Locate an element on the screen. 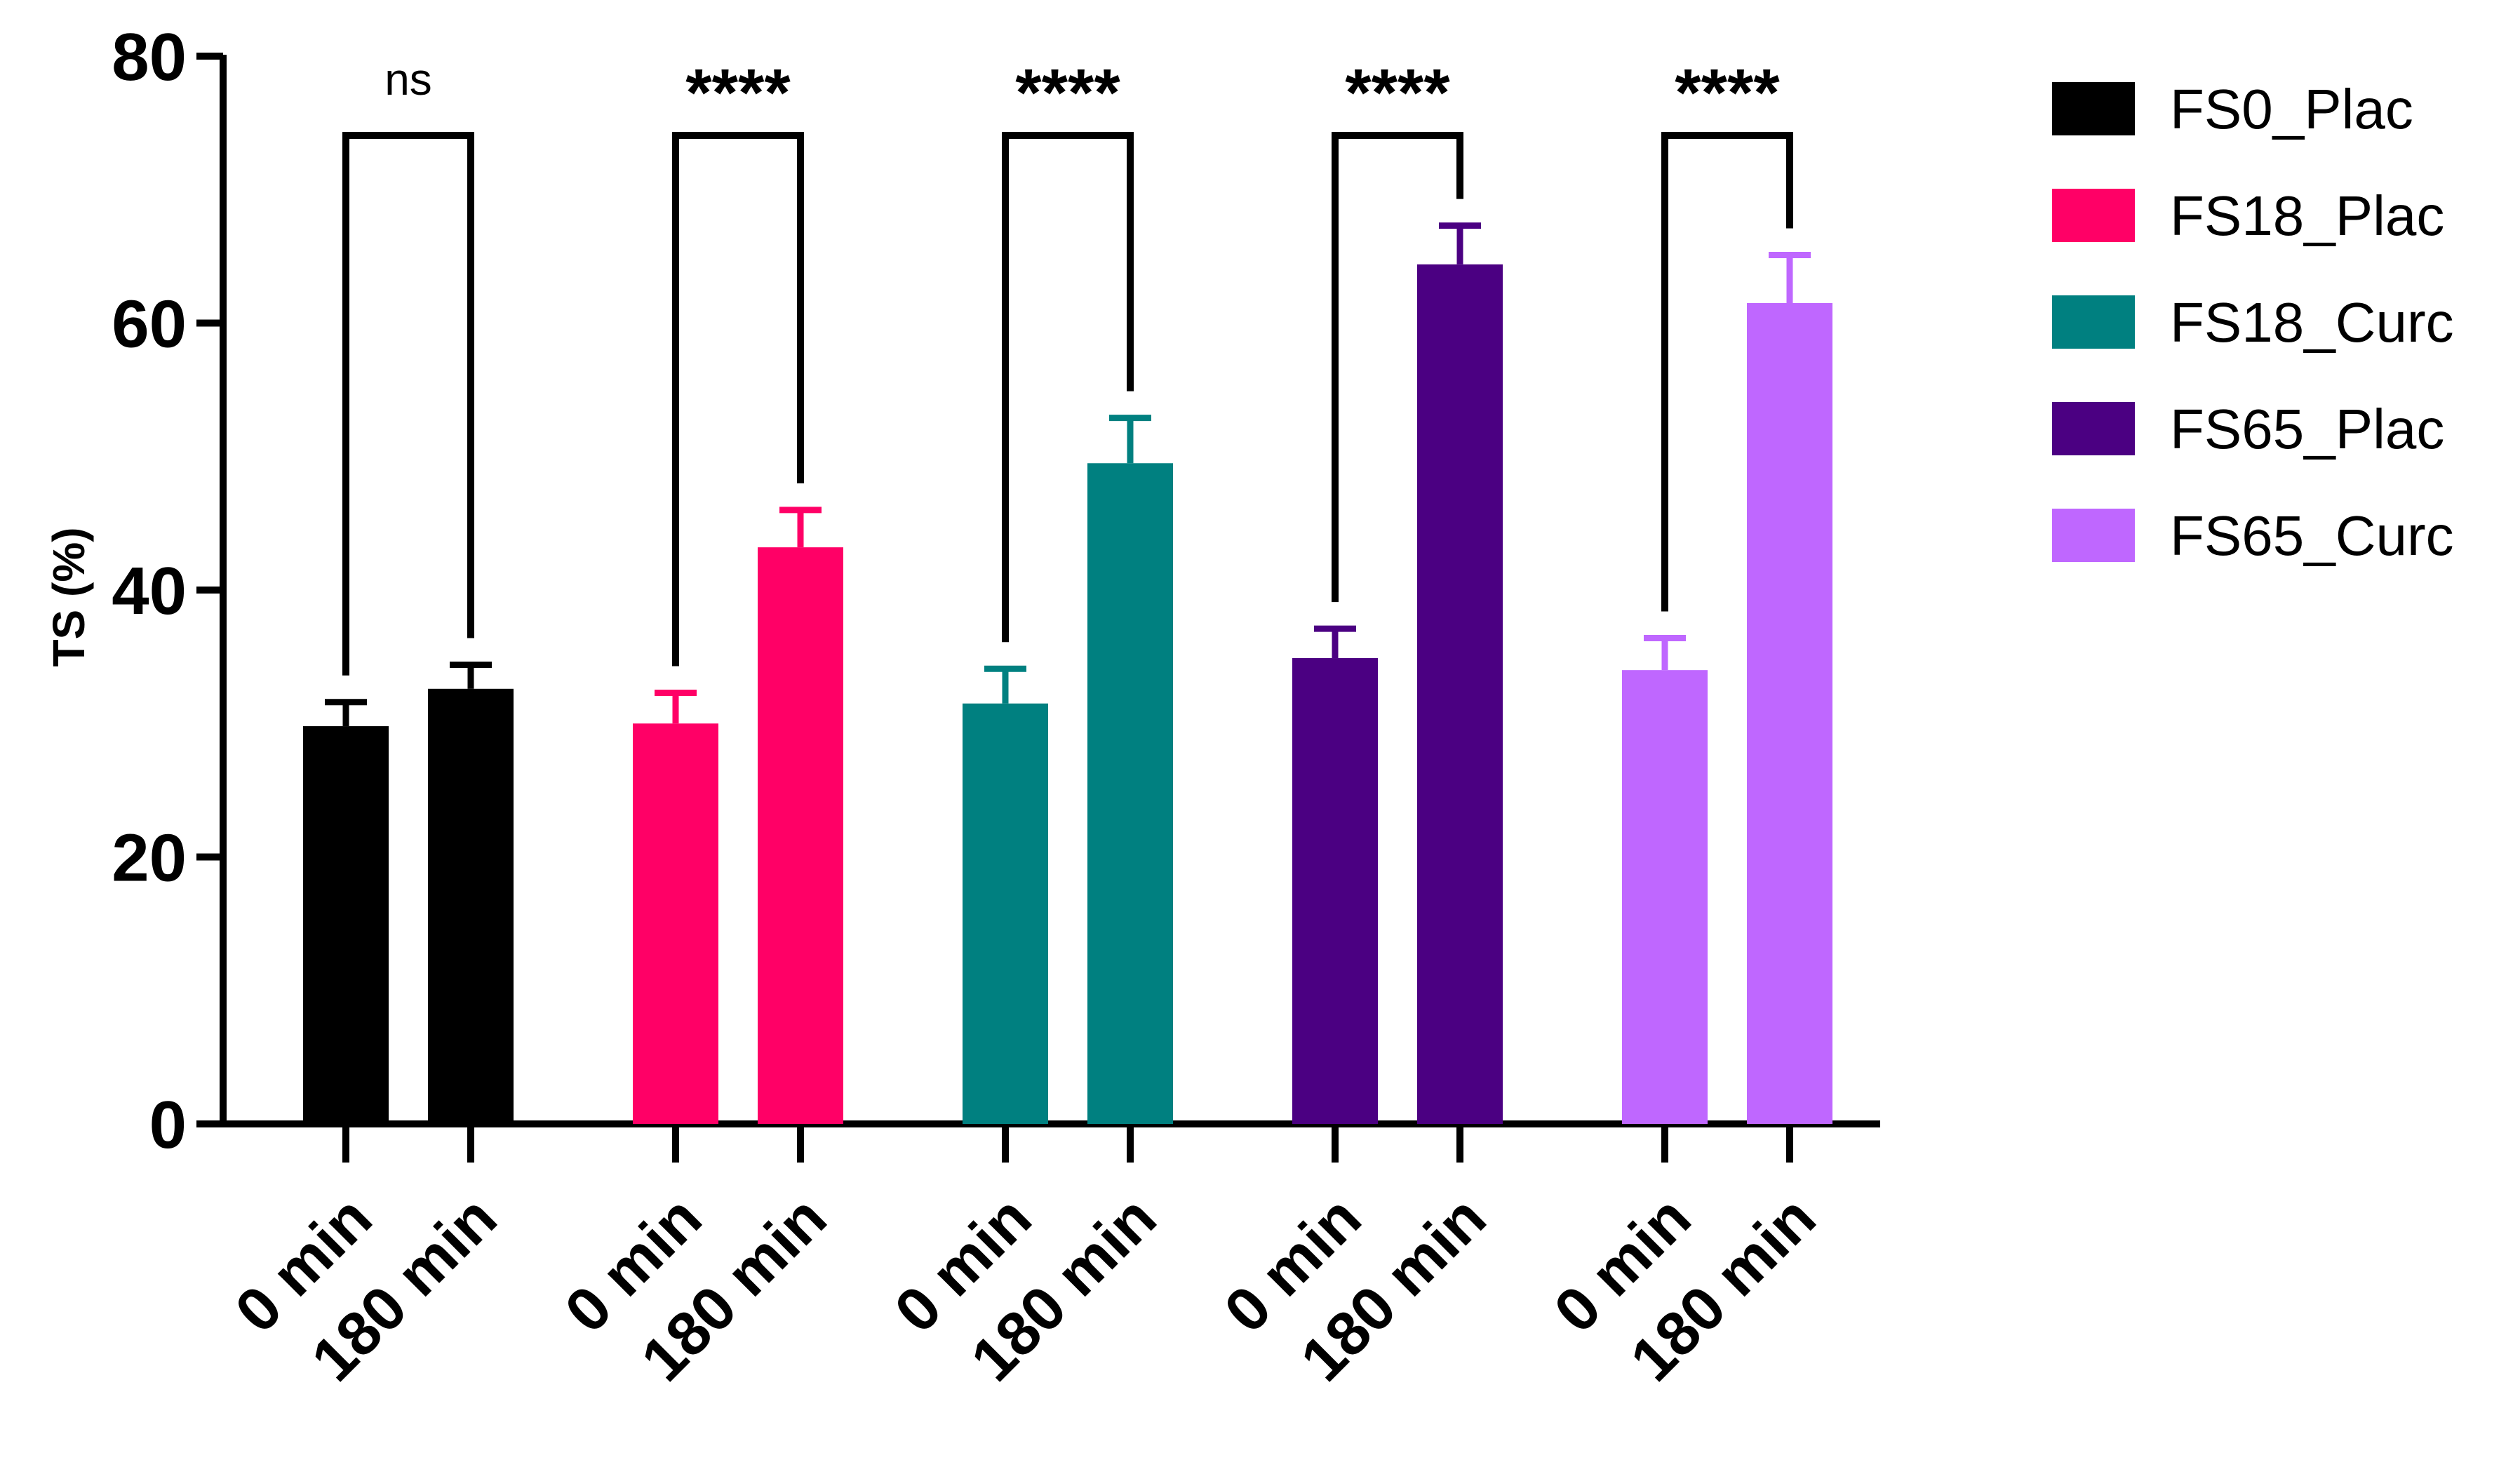  y-tick-label: 20 is located at coordinates (149, 858).